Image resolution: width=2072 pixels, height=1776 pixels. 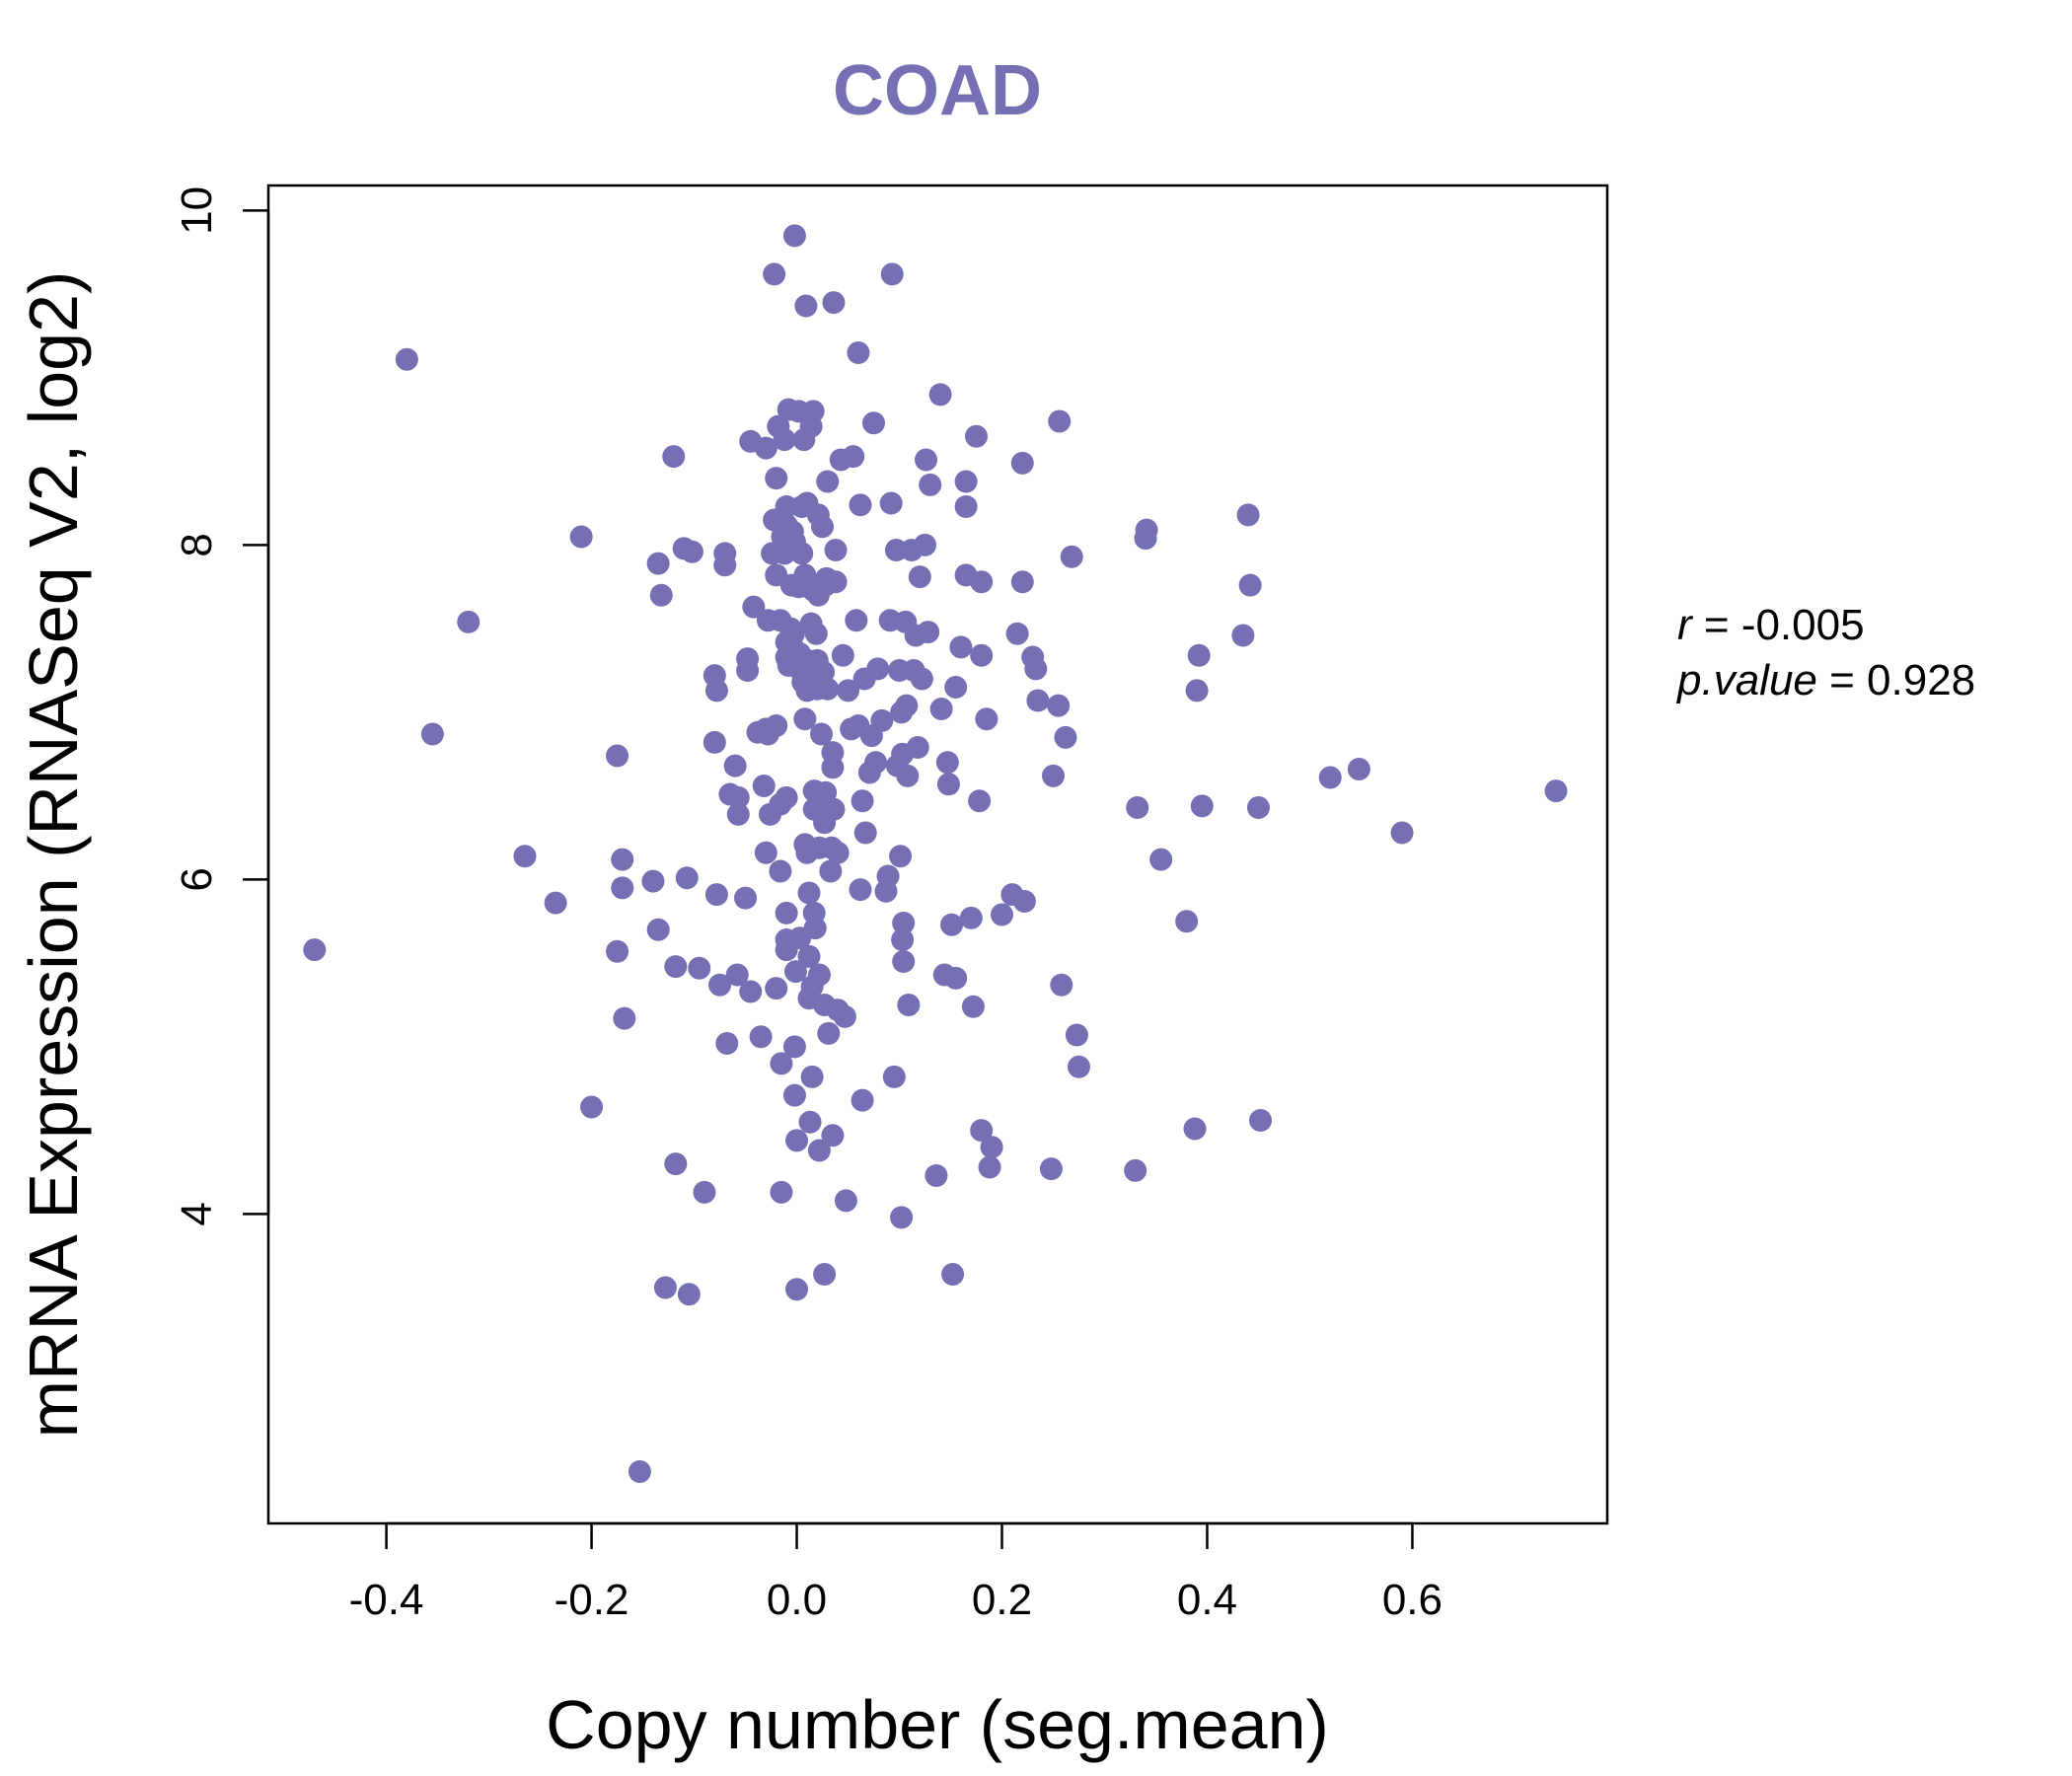 I want to click on p-stat: p.value = 0.928, so click(x=1825, y=680).